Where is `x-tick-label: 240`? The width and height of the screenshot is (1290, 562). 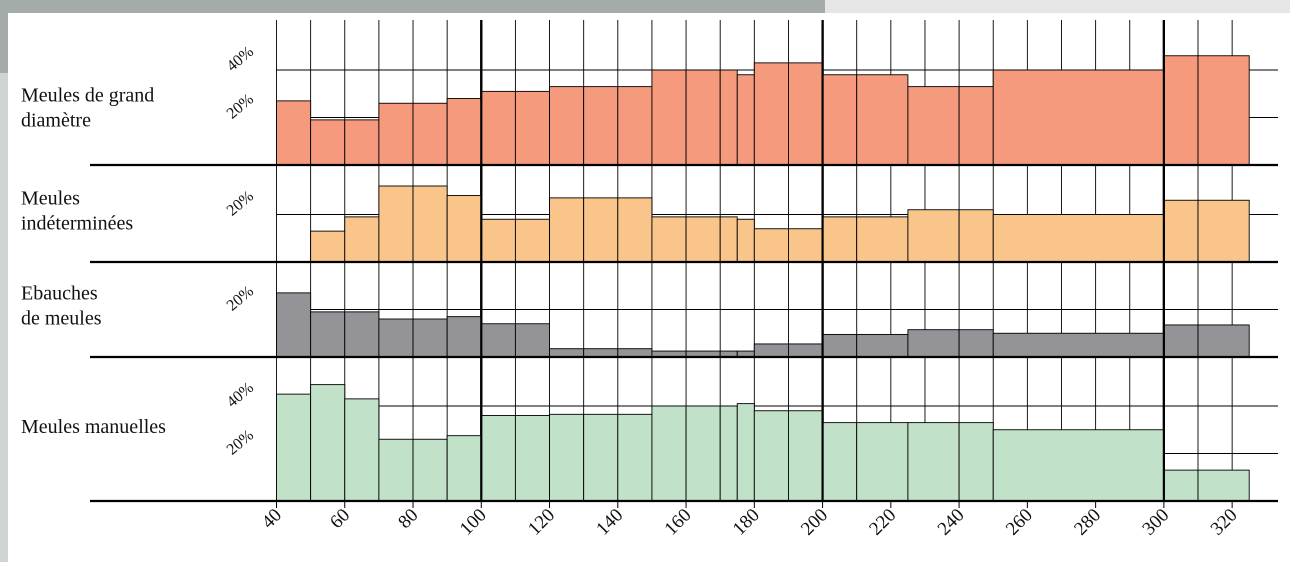 x-tick-label: 240 is located at coordinates (951, 522).